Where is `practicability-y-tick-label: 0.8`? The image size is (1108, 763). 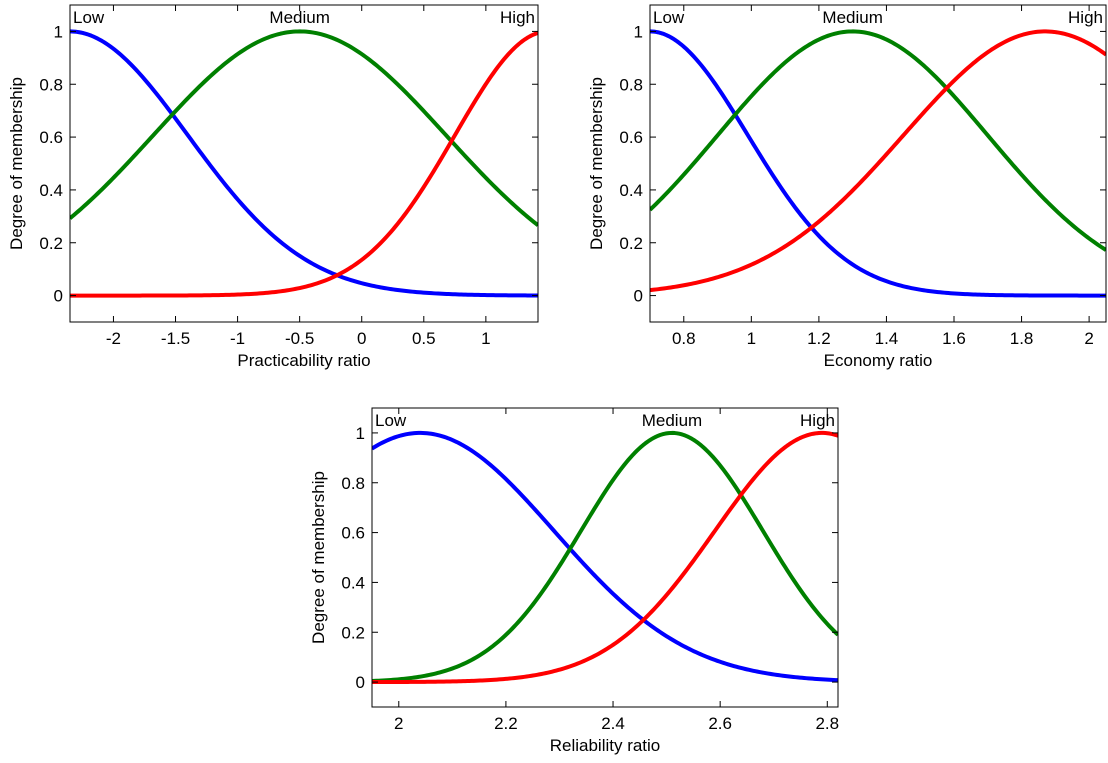
practicability-y-tick-label: 0.8 is located at coordinates (51, 84).